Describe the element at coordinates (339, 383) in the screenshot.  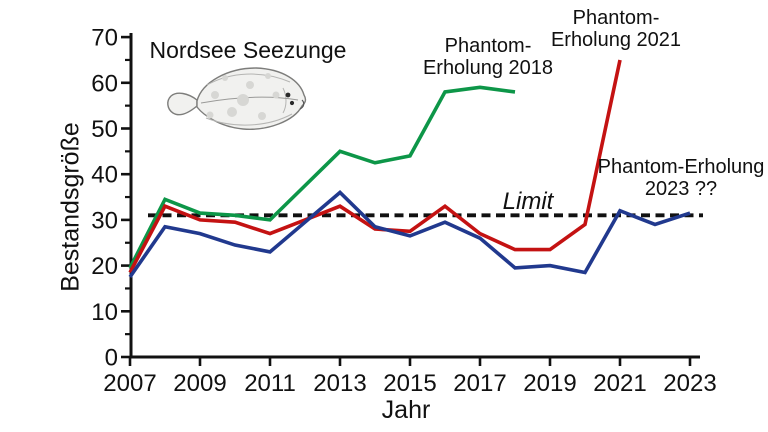
I see `x-tick-label: 2013` at that location.